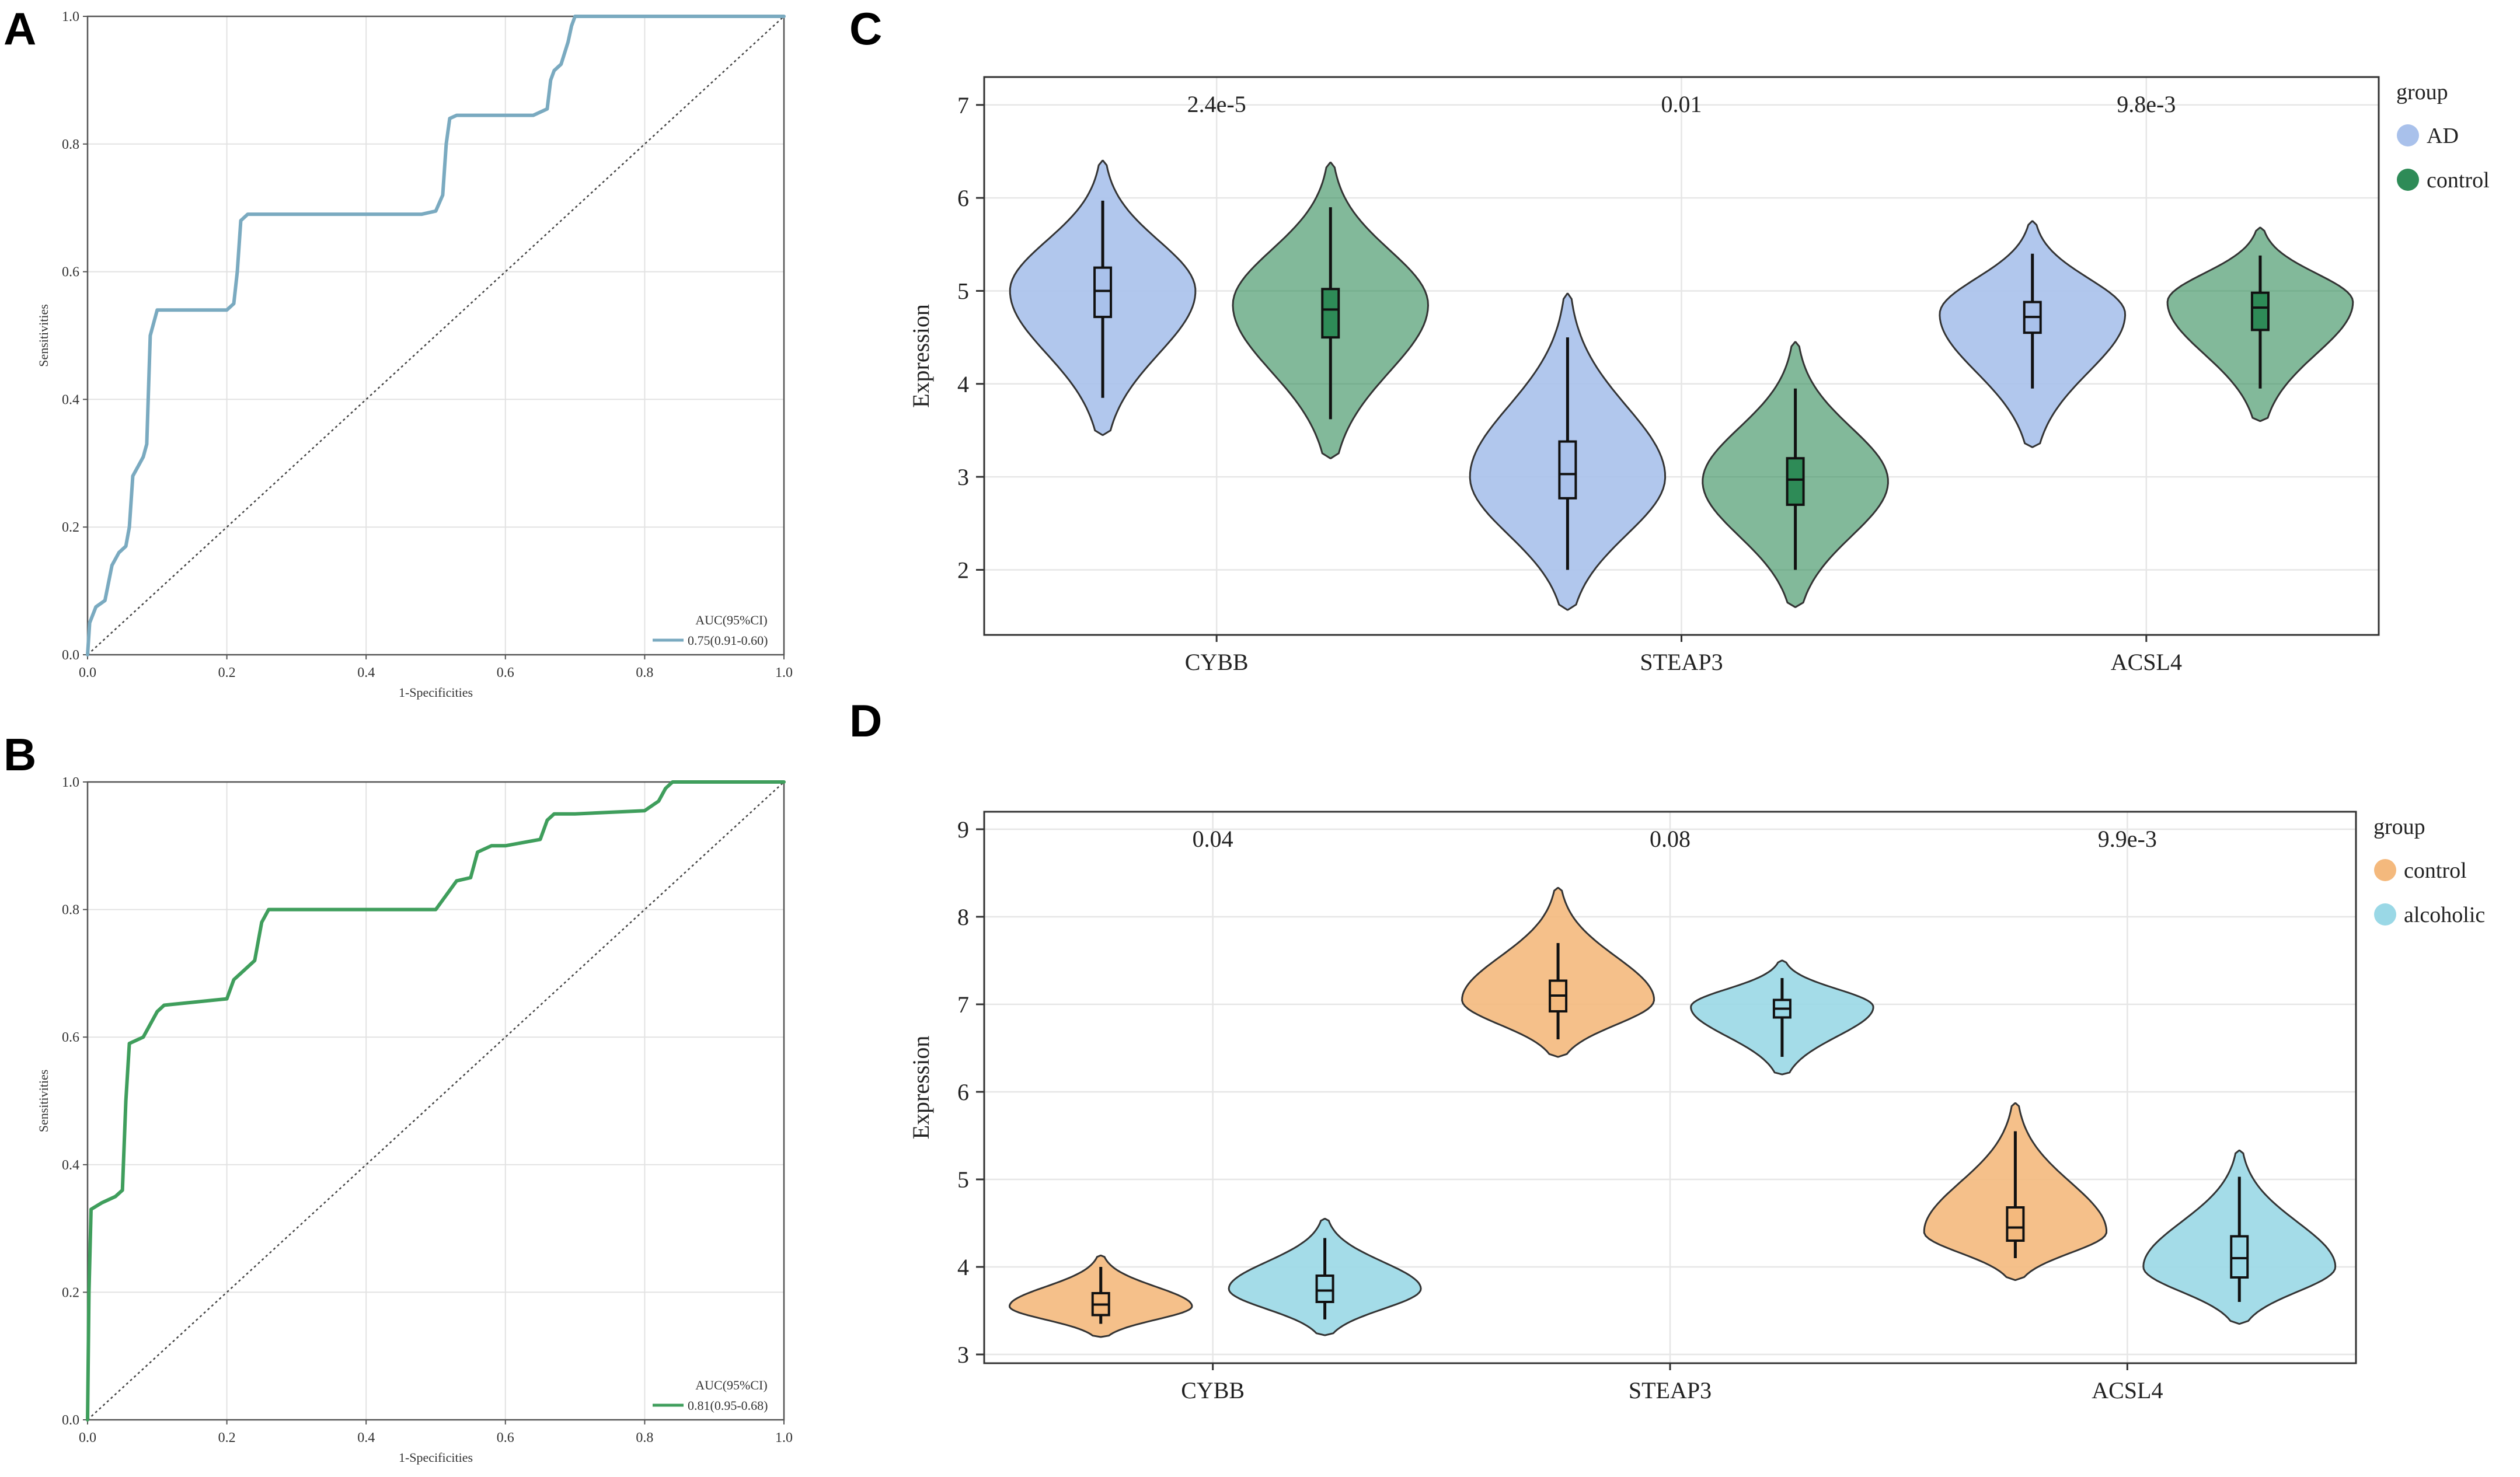 Image resolution: width=2520 pixels, height=1477 pixels. I want to click on legend-swatch-alcoholic, so click(2385, 915).